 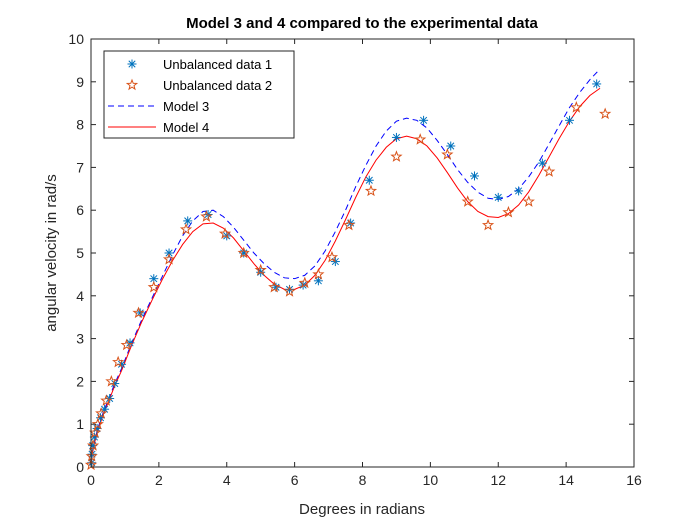 What do you see at coordinates (80, 424) in the screenshot?
I see `y-tick-label: 1` at bounding box center [80, 424].